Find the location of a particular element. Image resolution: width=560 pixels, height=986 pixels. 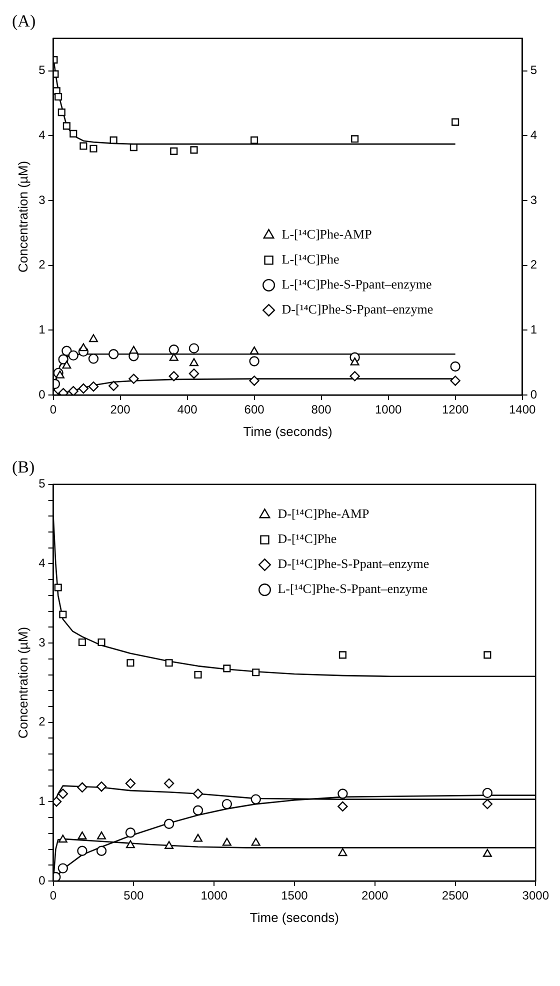

x-tick-label: 500 is located at coordinates (134, 895).